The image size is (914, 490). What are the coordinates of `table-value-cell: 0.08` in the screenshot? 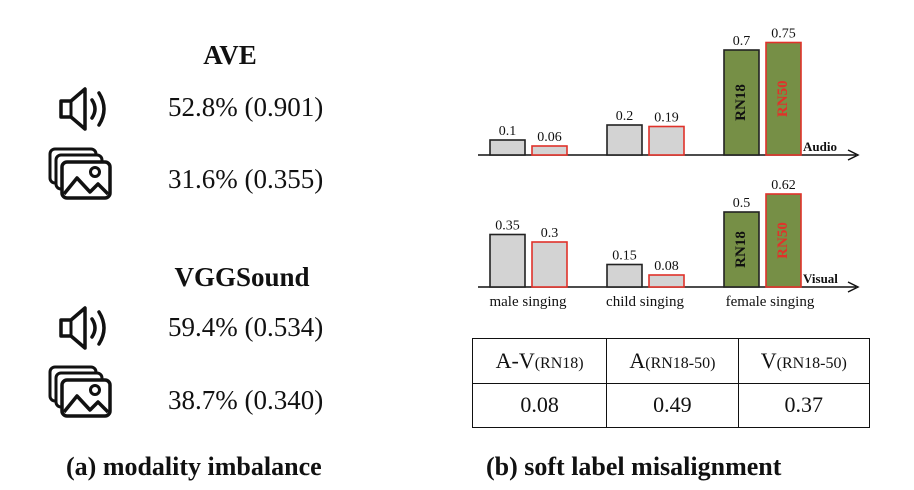 It's located at (539, 405).